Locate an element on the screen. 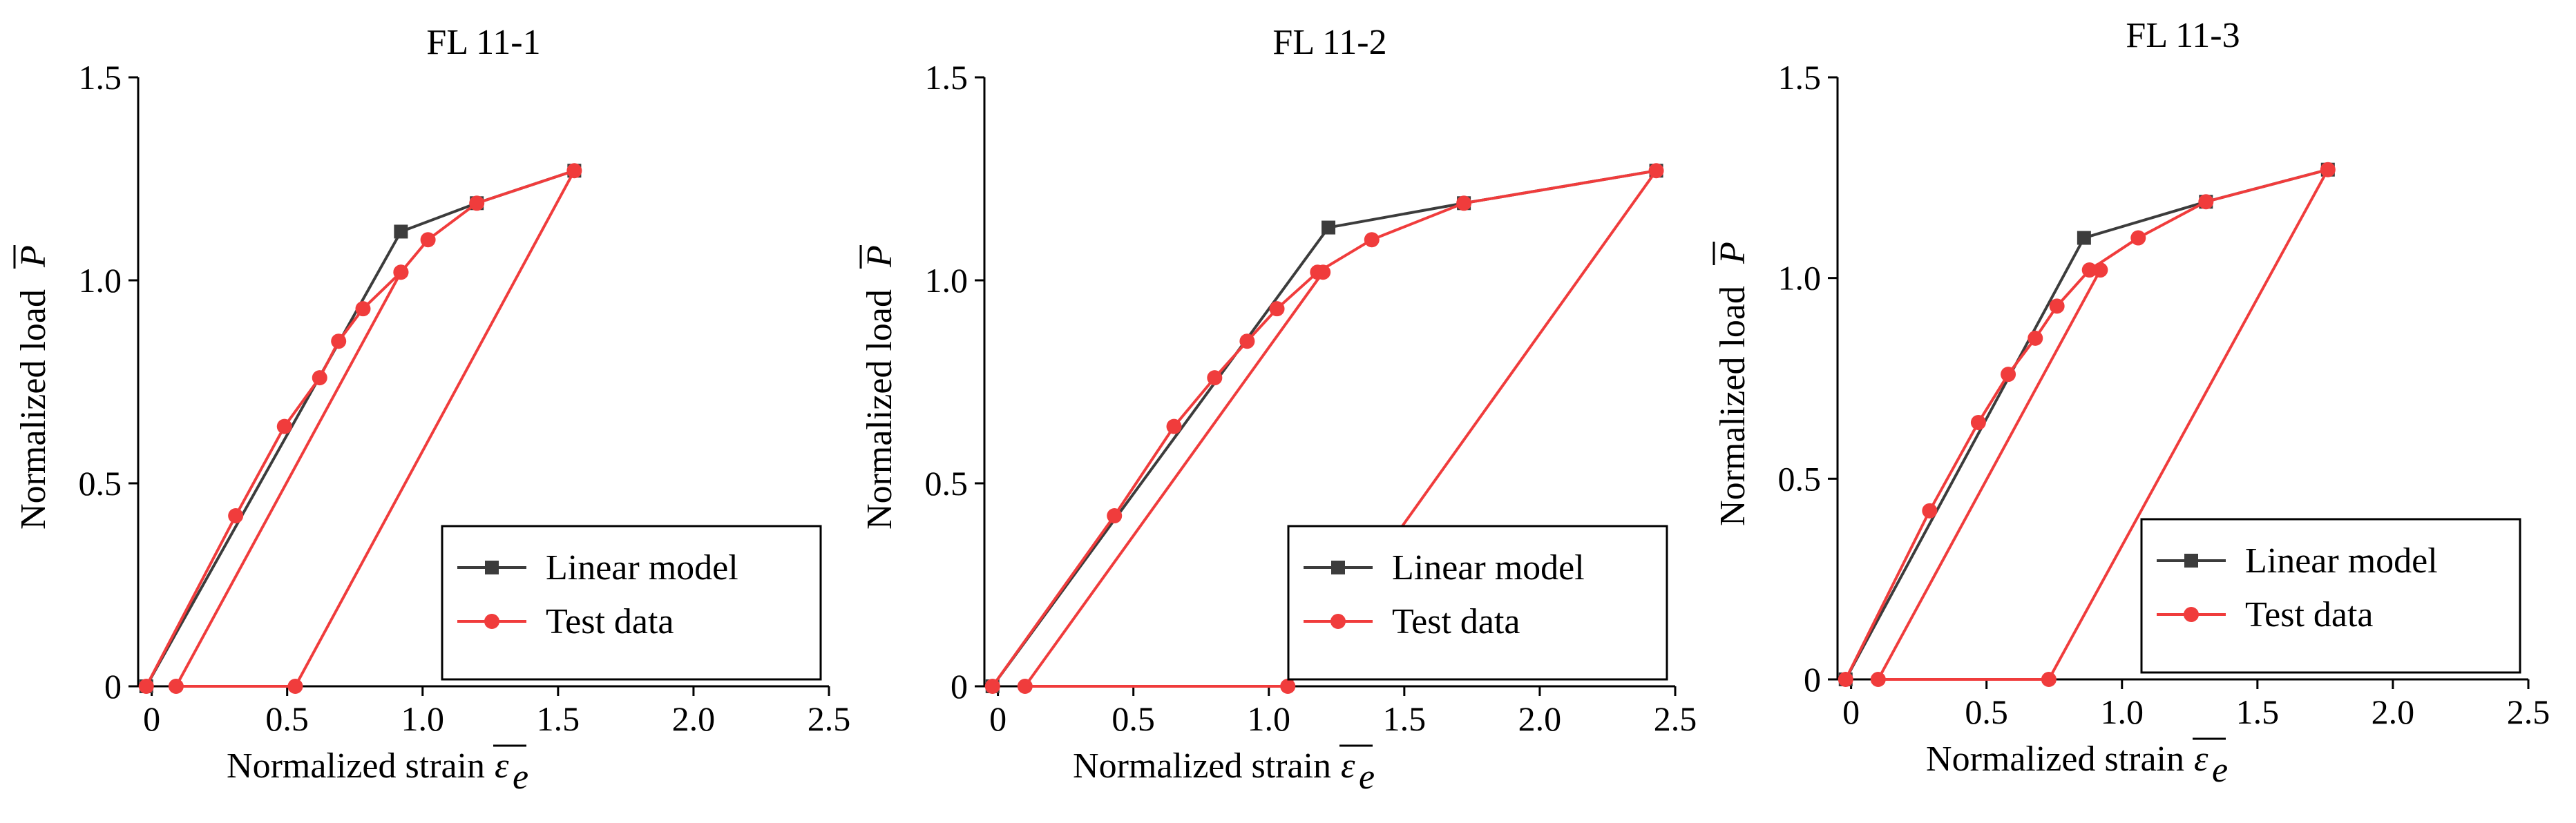 The width and height of the screenshot is (2576, 823). y-axis-label-text: Normalized load is located at coordinates (33, 410).